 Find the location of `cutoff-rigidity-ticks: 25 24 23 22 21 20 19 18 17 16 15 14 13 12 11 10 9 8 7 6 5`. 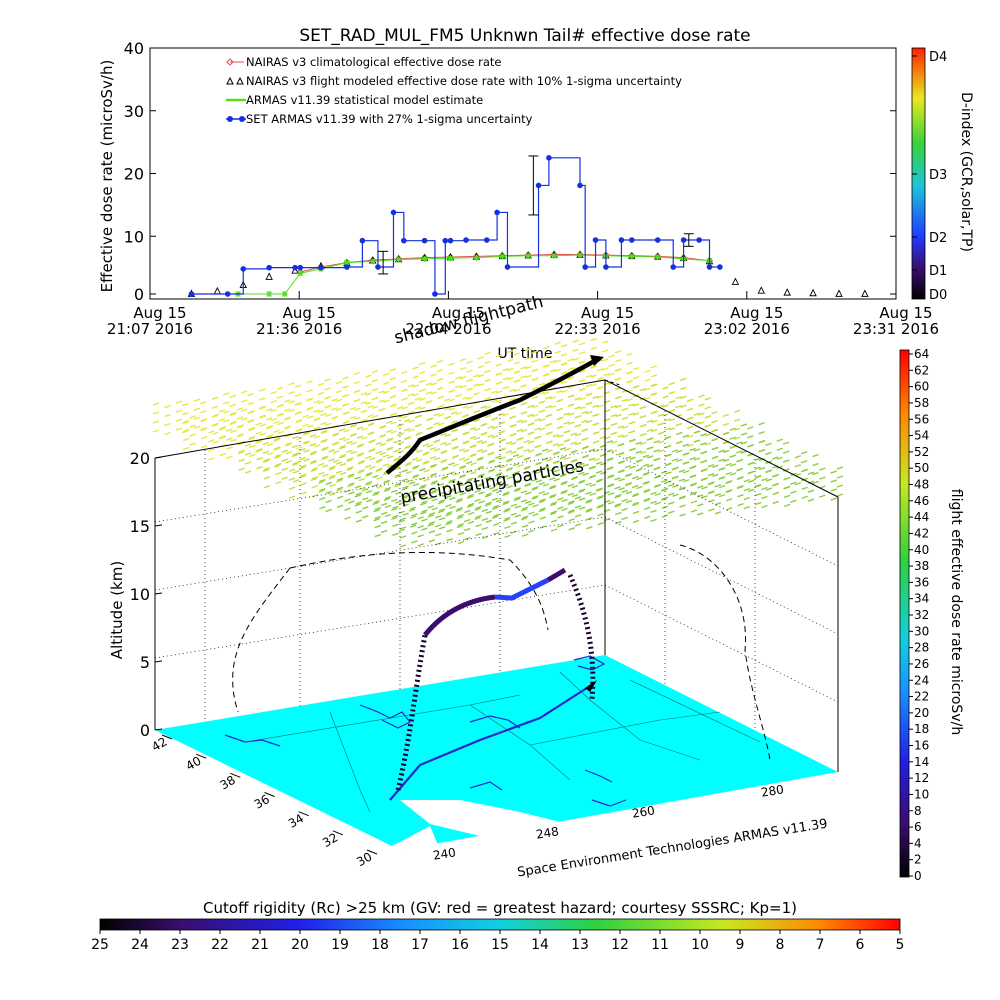

cutoff-rigidity-ticks: 25 24 23 22 21 20 19 18 17 16 15 14 13 12 11 10 9 8 7 6 5 is located at coordinates (497, 941).